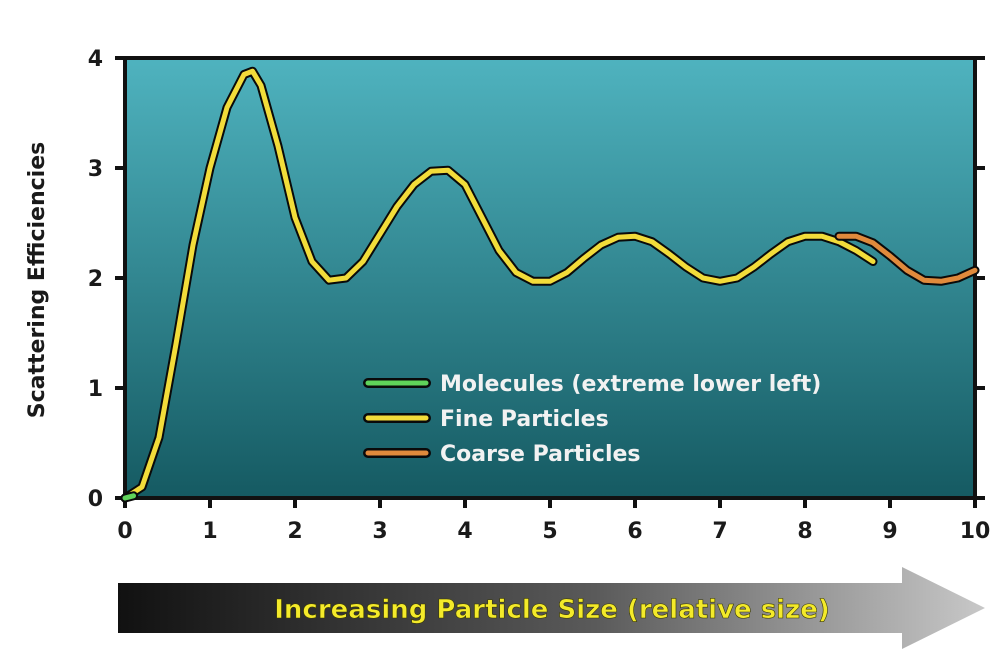 This screenshot has height=666, width=999. I want to click on x-axis-tick-labels: 0 1 2 3 4 5 6 7 8 9 10, so click(553, 531).